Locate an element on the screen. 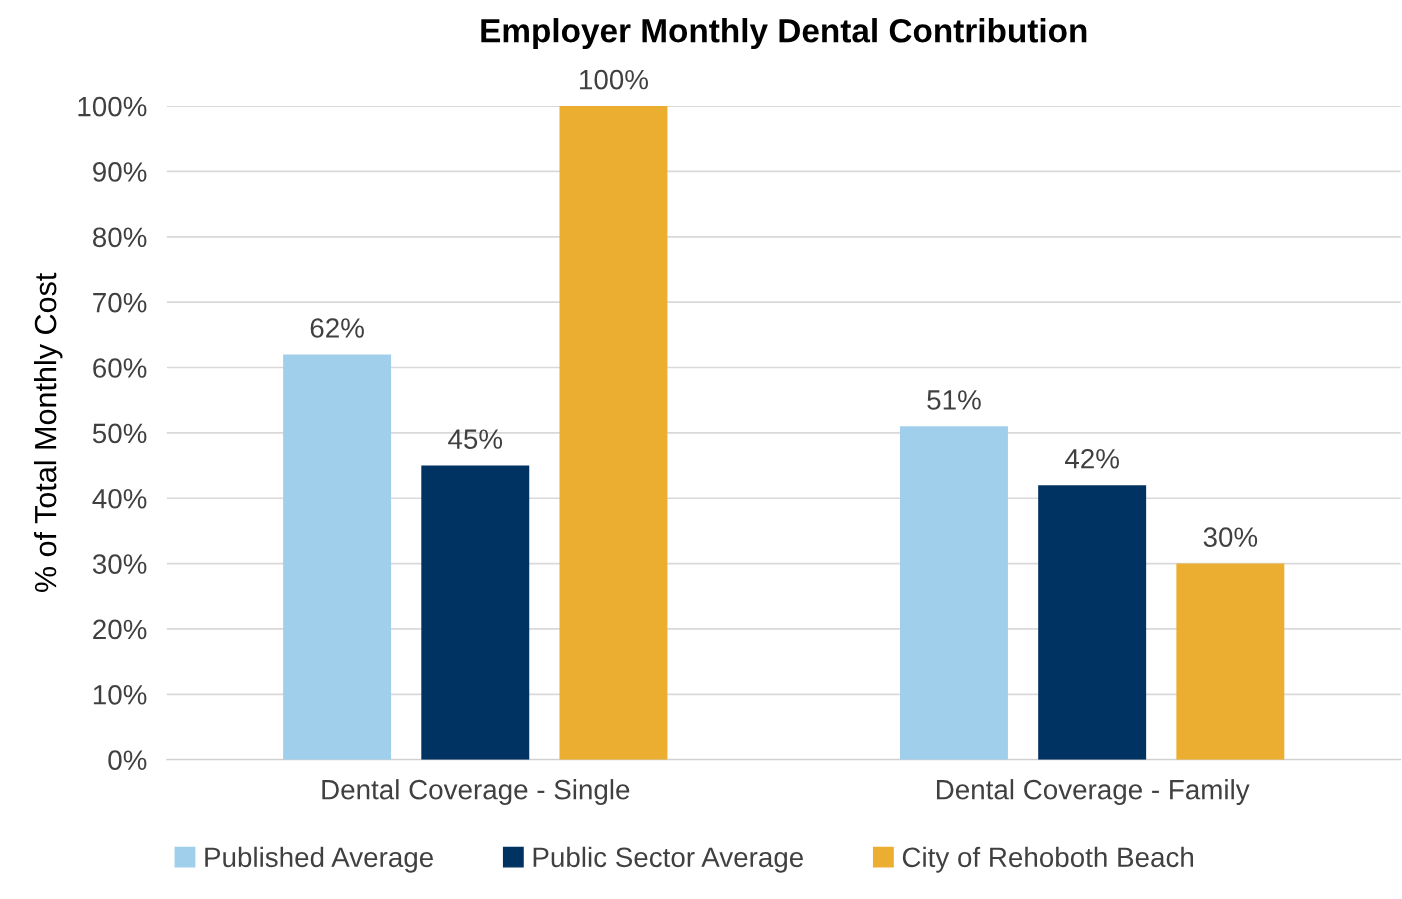 This screenshot has width=1402, height=899. y-tick-label: 60% is located at coordinates (120, 368).